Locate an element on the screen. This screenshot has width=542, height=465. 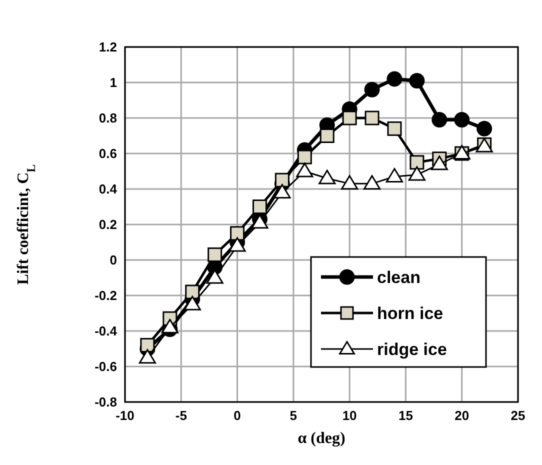
x-tick-label: 10 is located at coordinates (349, 415).